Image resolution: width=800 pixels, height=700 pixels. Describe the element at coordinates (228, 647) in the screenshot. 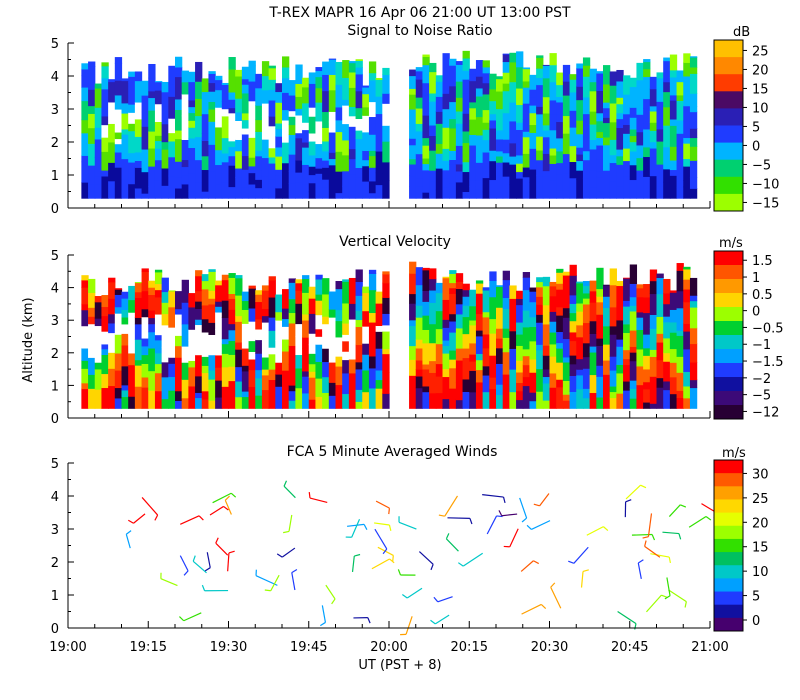

I see `x-tick-label: 19:30` at that location.